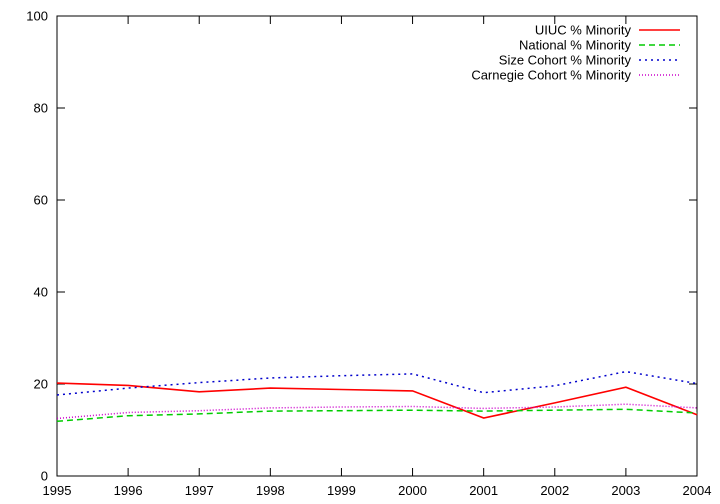 The image size is (720, 504). What do you see at coordinates (554, 490) in the screenshot?
I see `x-tick-label: 2002` at bounding box center [554, 490].